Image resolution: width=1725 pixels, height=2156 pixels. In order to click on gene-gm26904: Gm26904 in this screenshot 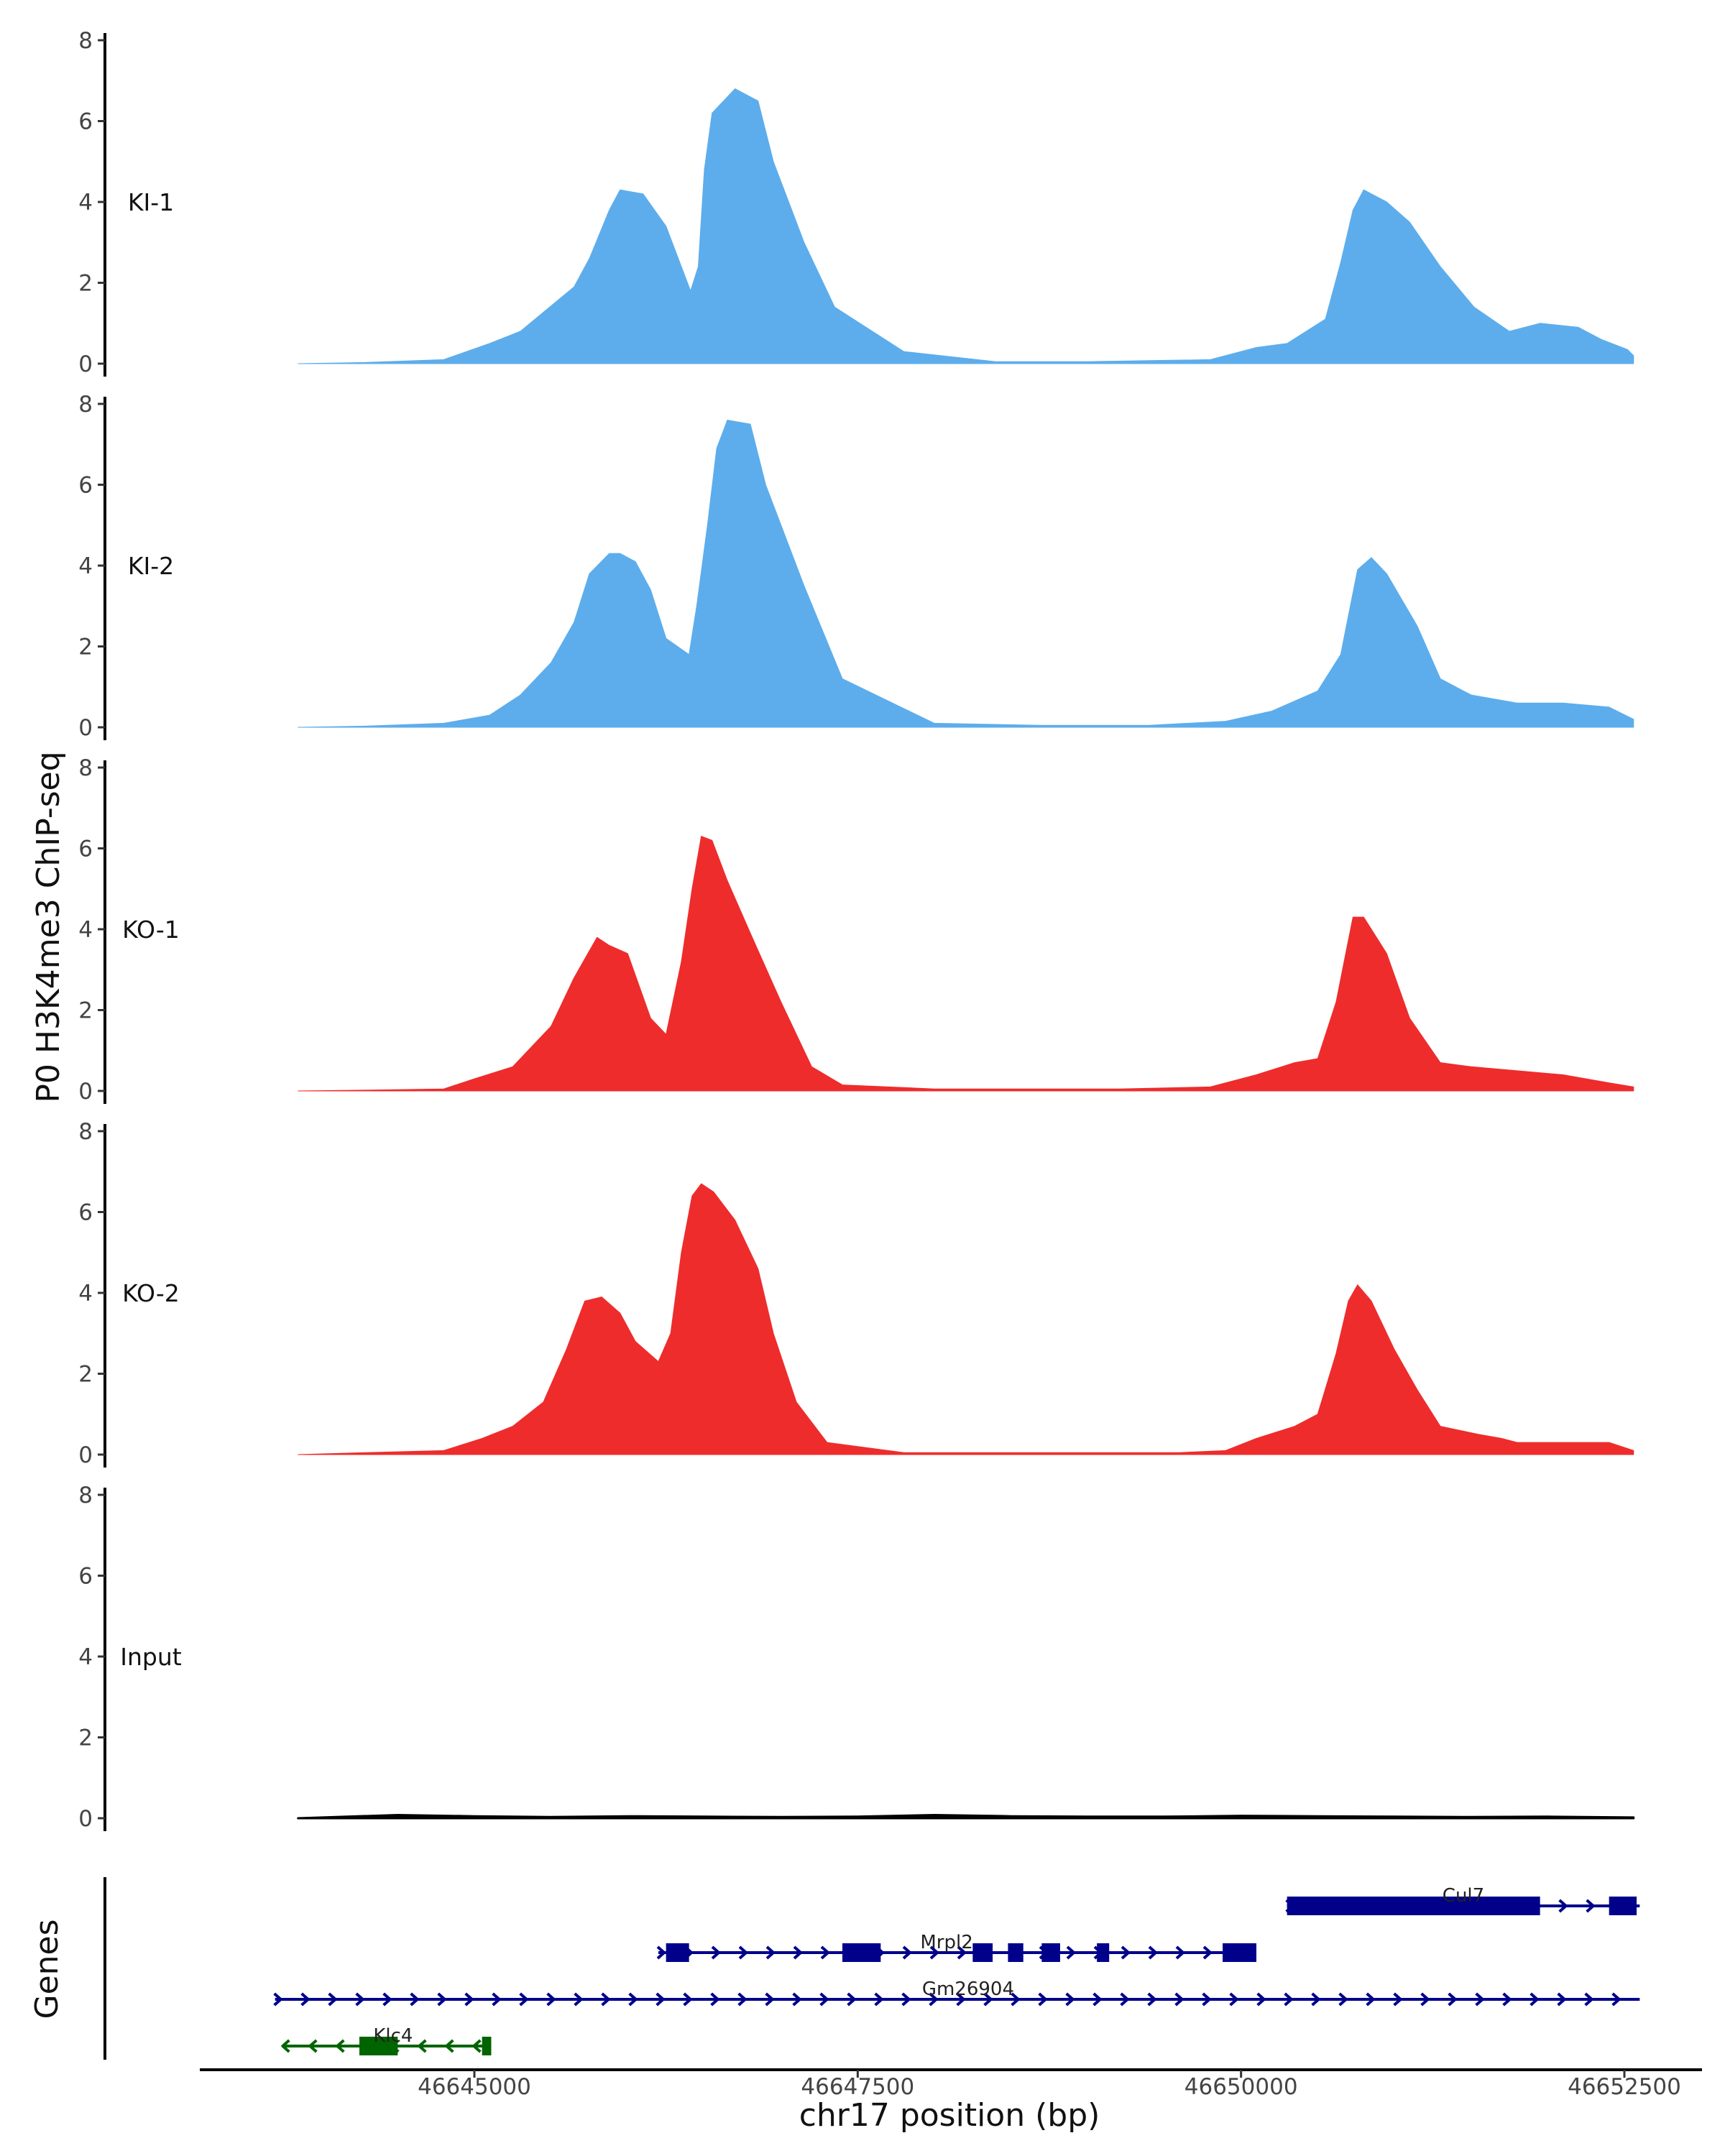, I will do `click(956, 1992)`.